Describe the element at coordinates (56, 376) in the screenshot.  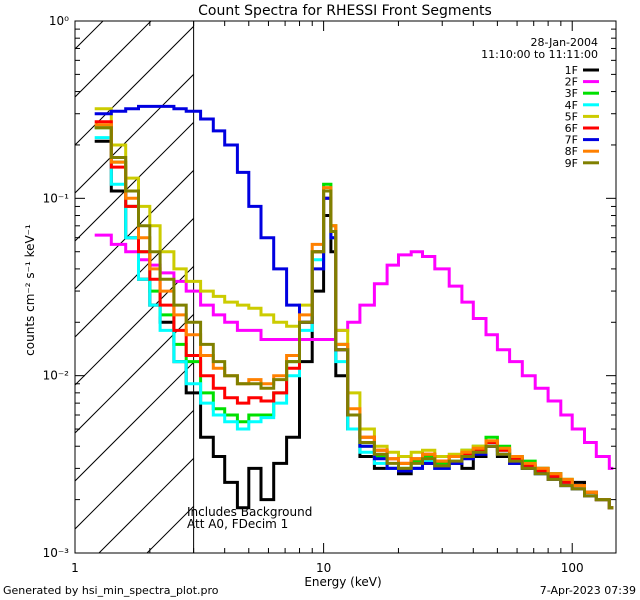
I see `y-tick-label: 10⁻²` at that location.